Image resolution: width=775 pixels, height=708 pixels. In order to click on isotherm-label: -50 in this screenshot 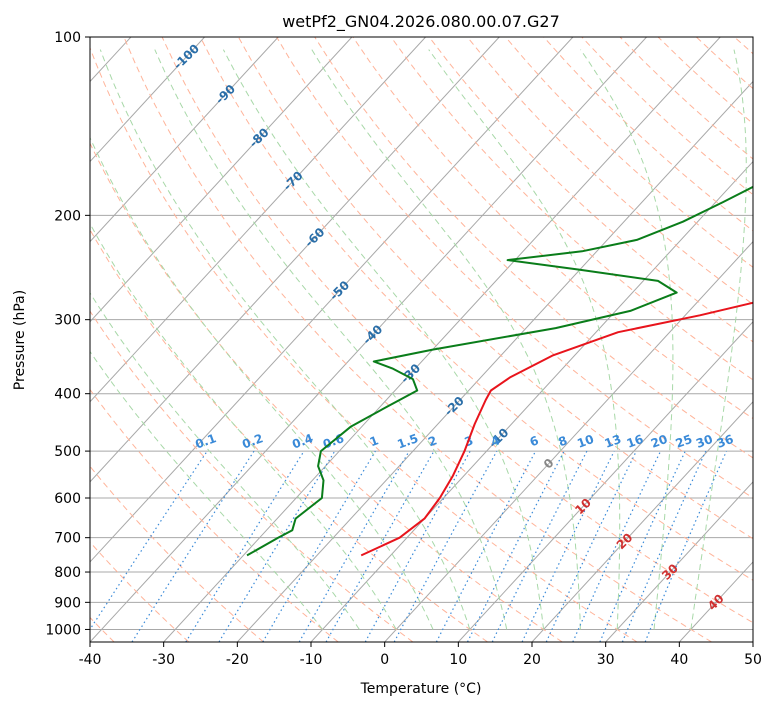, I will do `click(339, 290)`.